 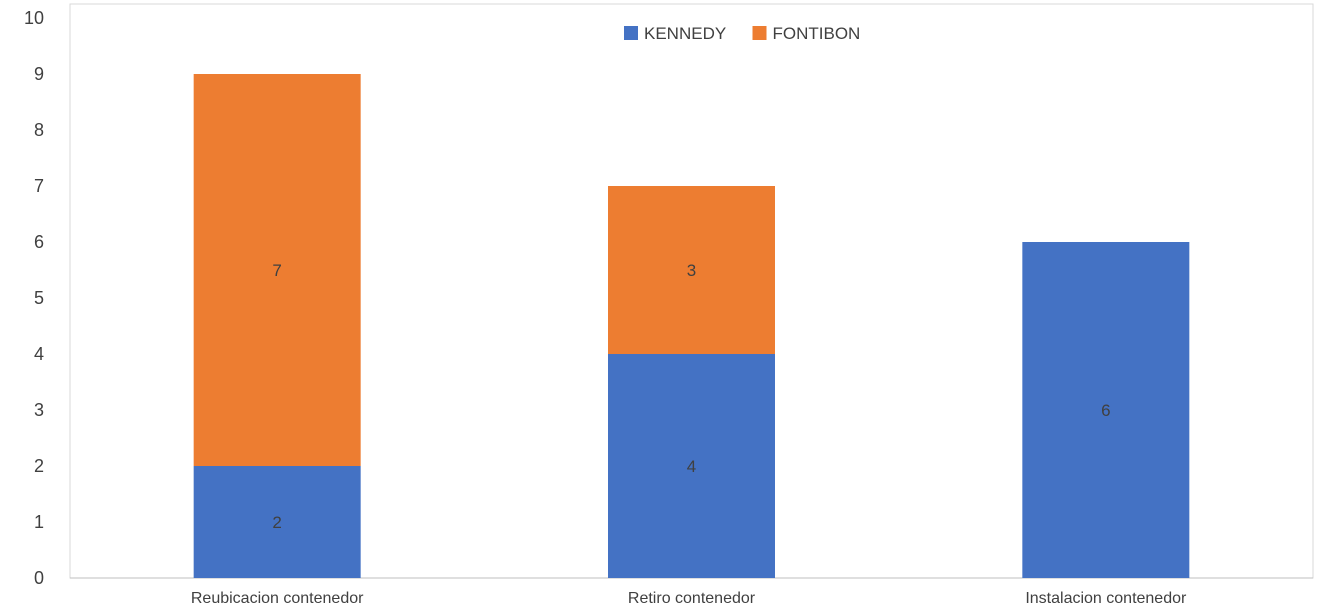 What do you see at coordinates (39, 130) in the screenshot?
I see `y-tick-label: 8` at bounding box center [39, 130].